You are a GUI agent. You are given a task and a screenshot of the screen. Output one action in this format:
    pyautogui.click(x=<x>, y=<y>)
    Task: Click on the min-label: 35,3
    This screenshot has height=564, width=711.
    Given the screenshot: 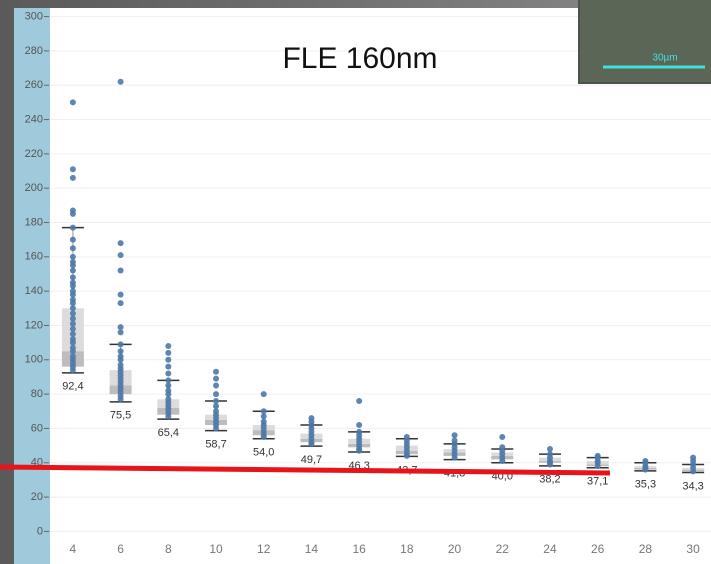 What is the action you would take?
    pyautogui.click(x=645, y=485)
    